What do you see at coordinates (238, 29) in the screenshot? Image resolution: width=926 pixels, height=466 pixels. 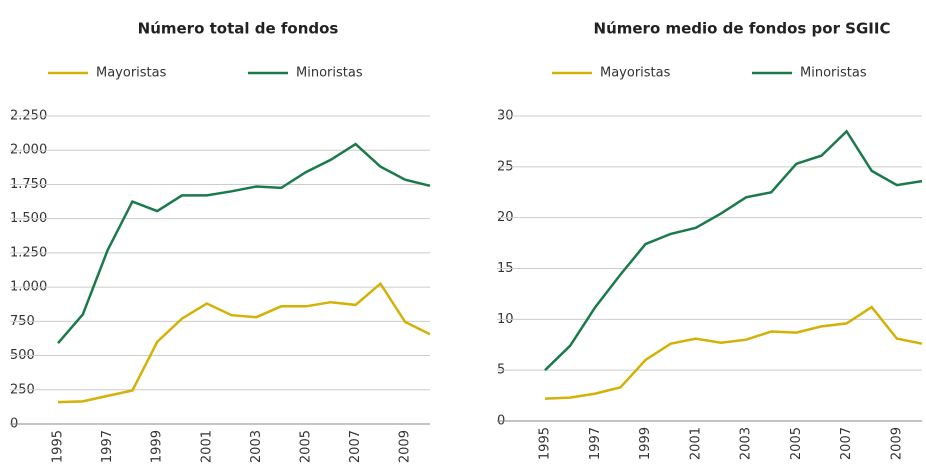 I see `chart-title: Número total de fondos` at bounding box center [238, 29].